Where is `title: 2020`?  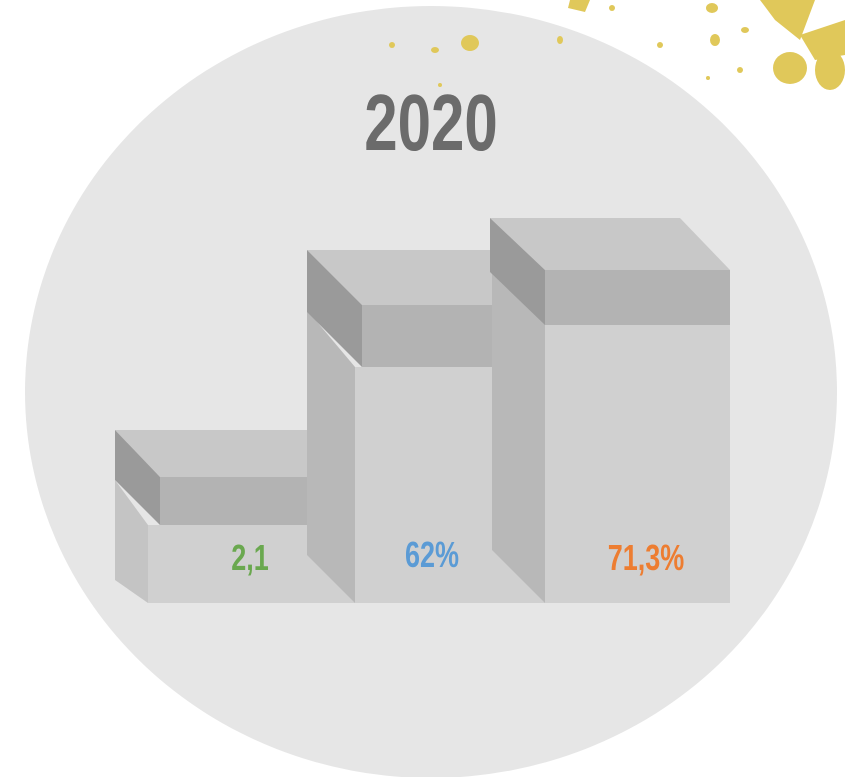
title: 2020 is located at coordinates (430, 122).